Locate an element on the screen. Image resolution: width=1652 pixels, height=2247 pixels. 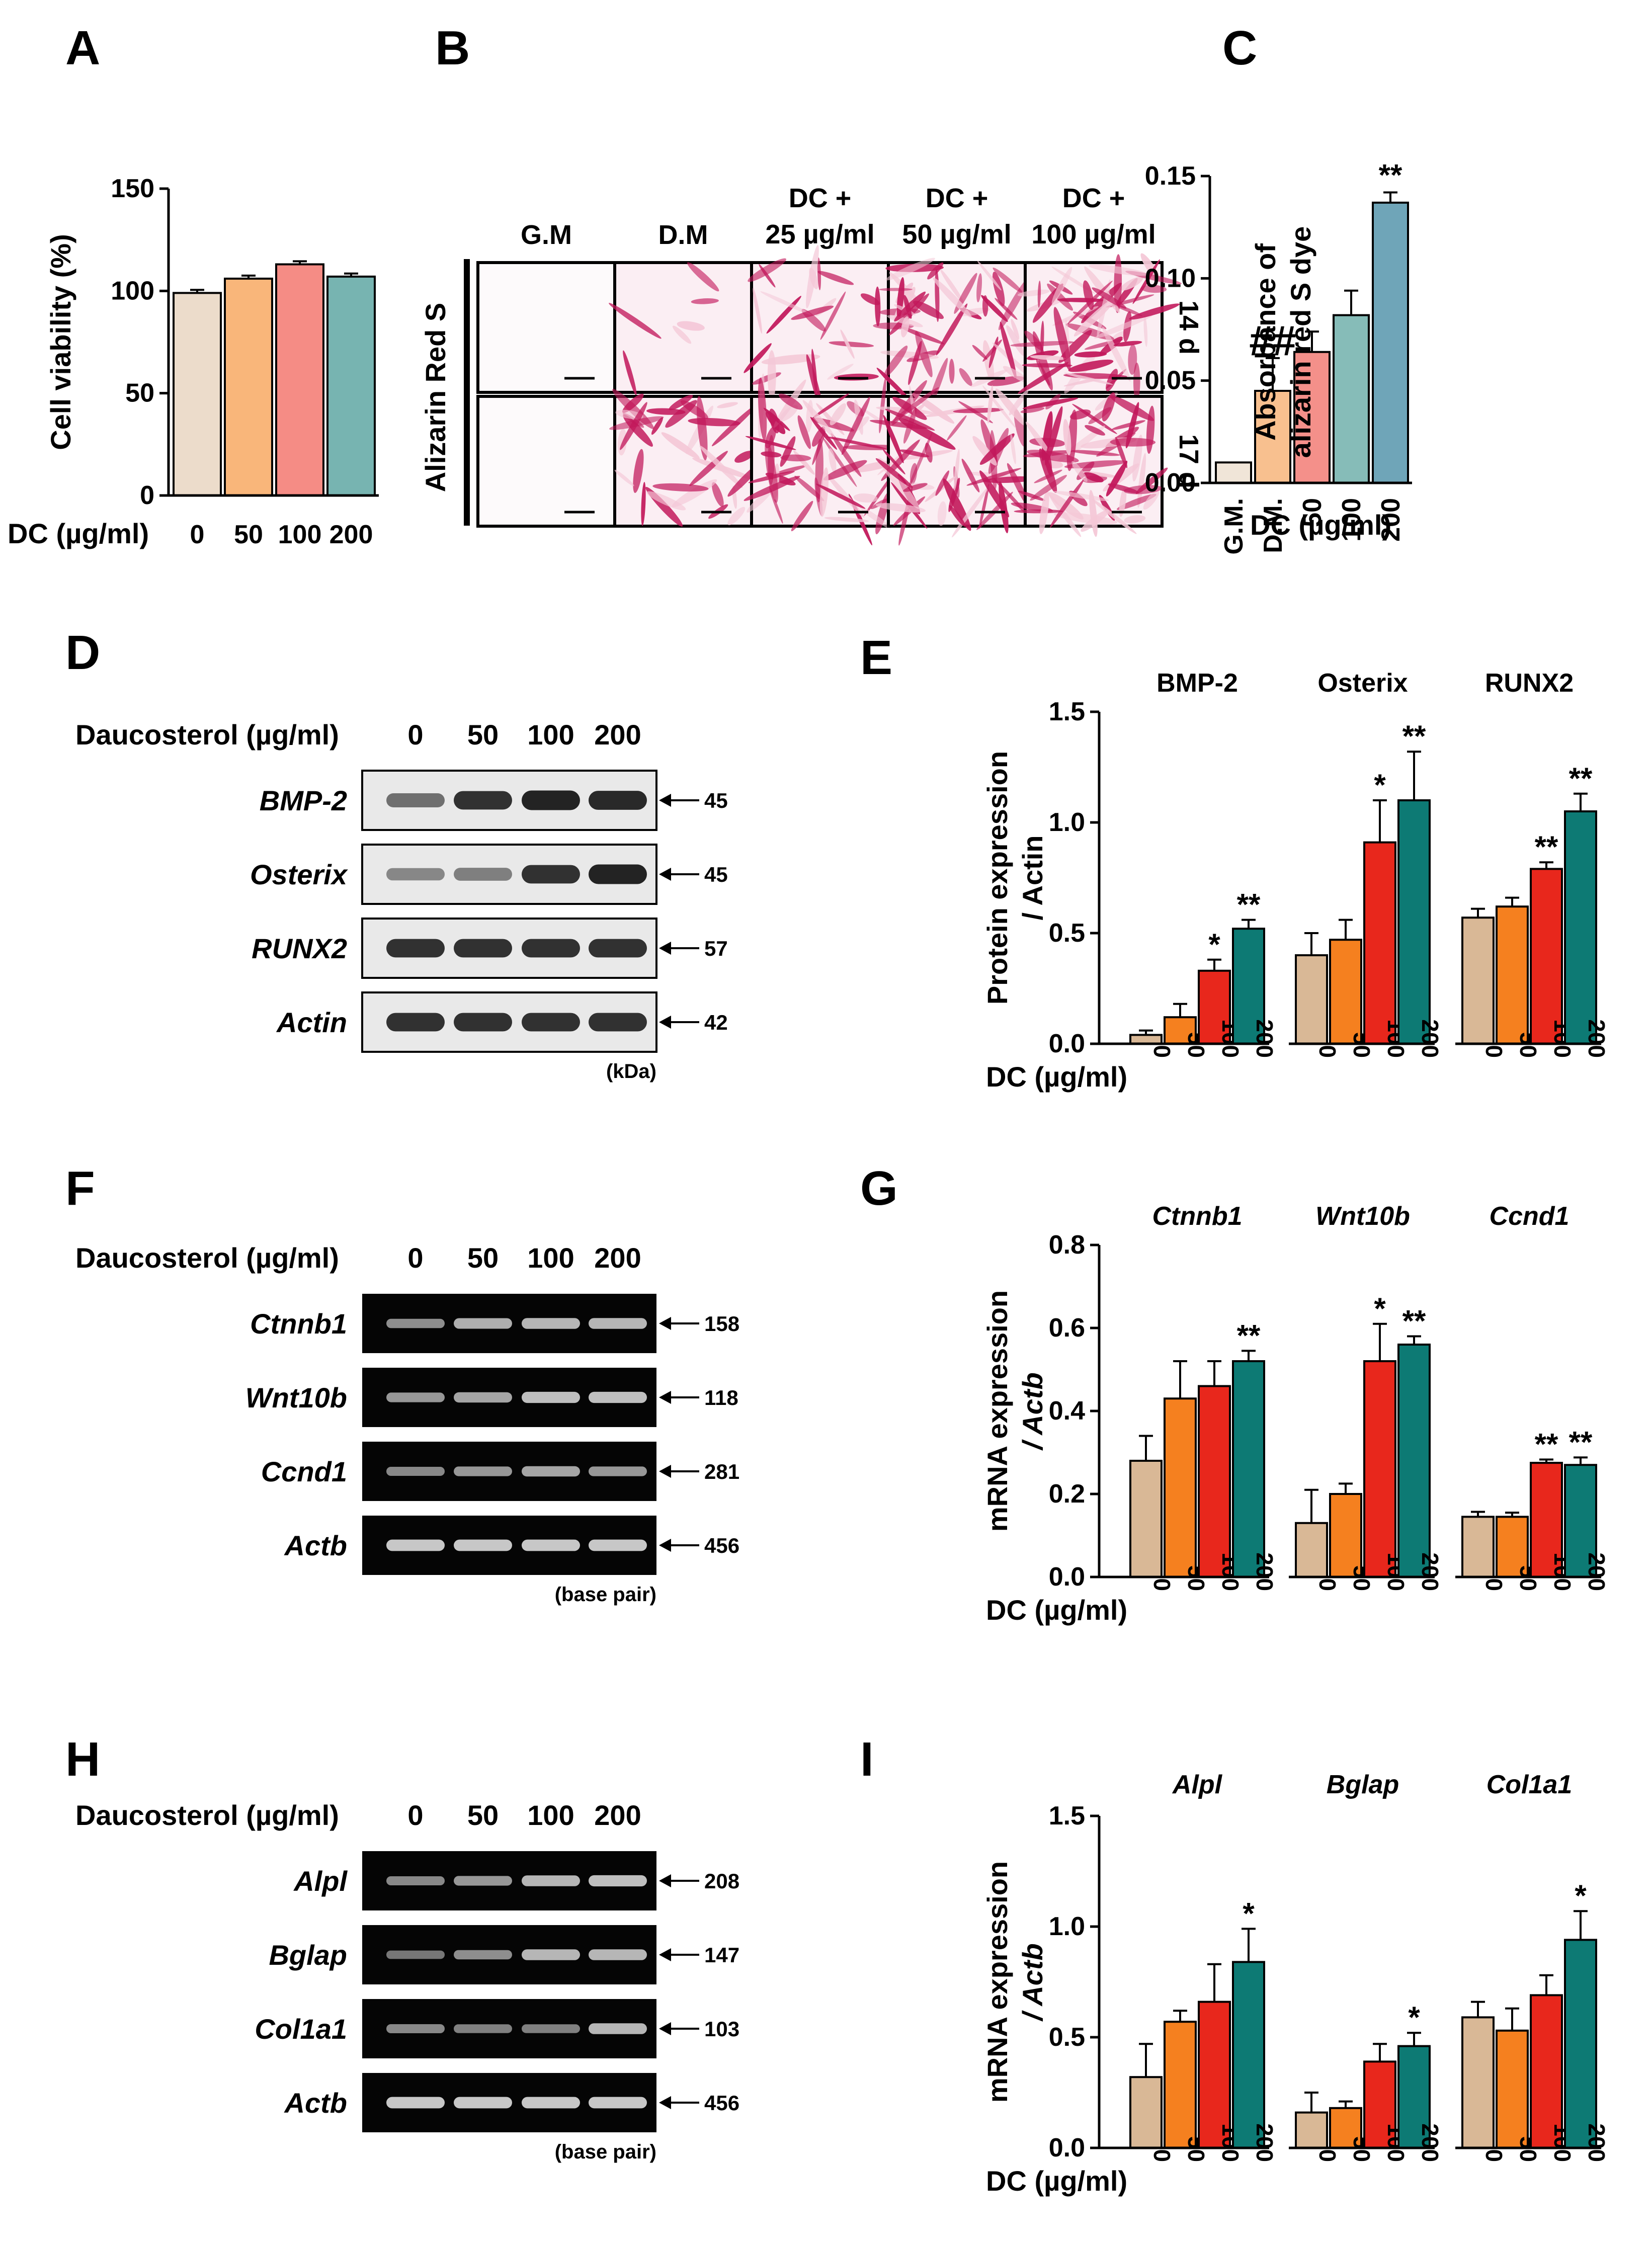
panelD-row-label: BMP-2 is located at coordinates (303, 801).